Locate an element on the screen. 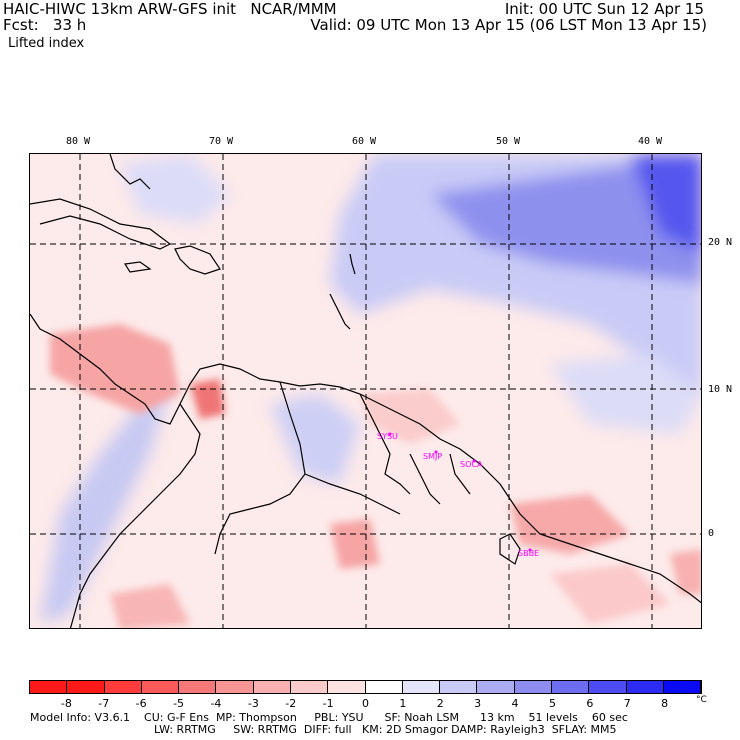  station-label-sysu: SYSU is located at coordinates (387, 436).